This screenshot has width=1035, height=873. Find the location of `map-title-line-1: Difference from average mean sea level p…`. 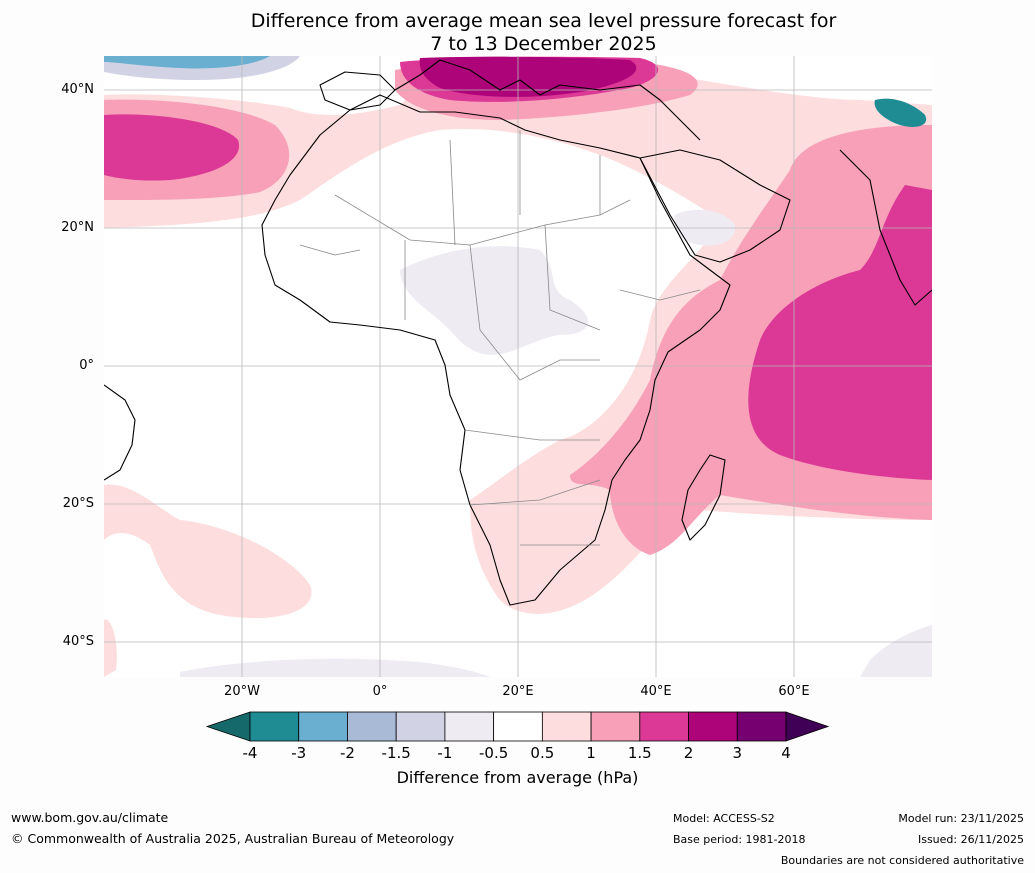

map-title-line-1: Difference from average mean sea level p… is located at coordinates (543, 21).